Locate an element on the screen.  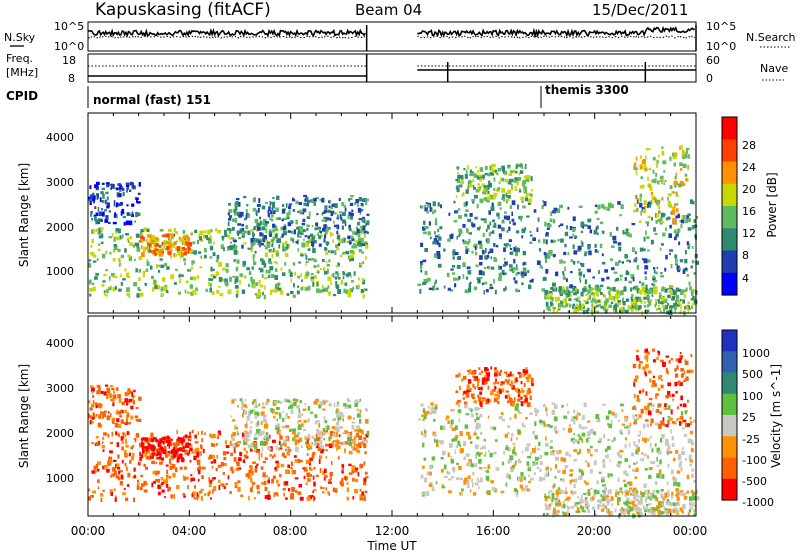
nsky-trace is located at coordinates (556, 32).